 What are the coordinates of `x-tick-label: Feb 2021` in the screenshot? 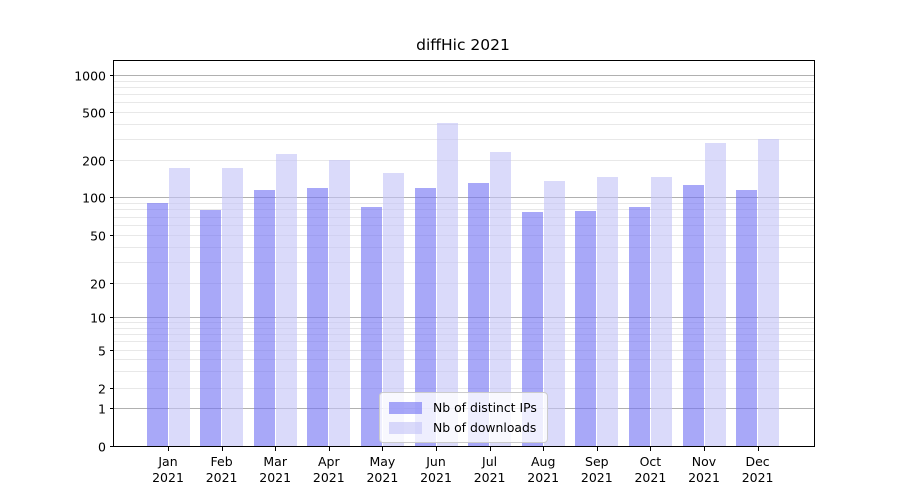 It's located at (222, 470).